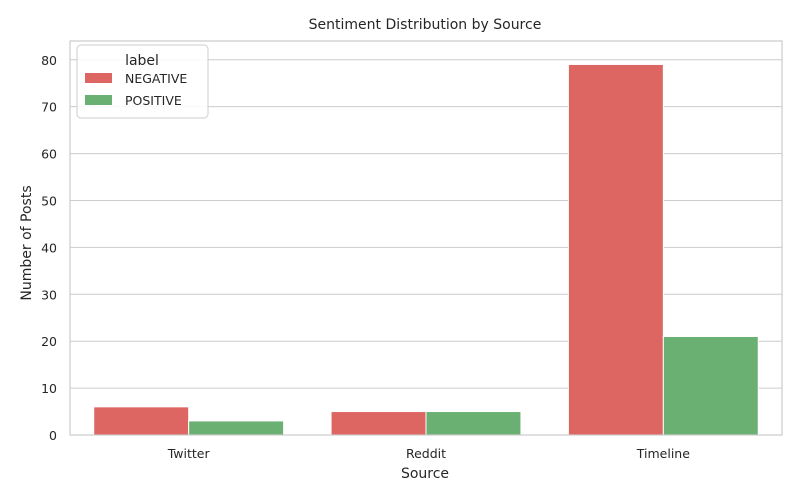 The image size is (800, 500). I want to click on bar-negative-reddit, so click(378, 423).